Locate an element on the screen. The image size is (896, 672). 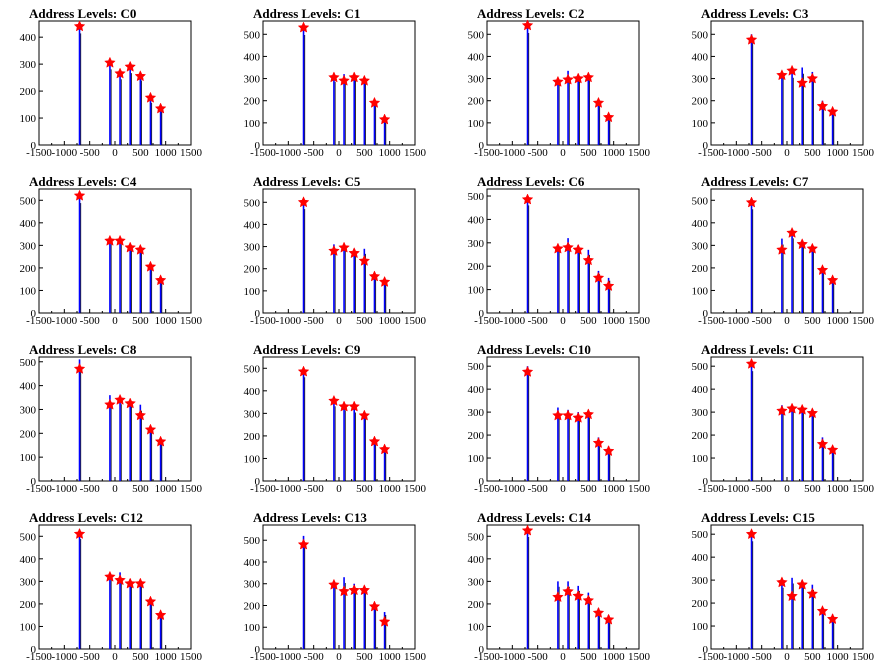
chart-title: Address Levels: C11 is located at coordinates (758, 349).